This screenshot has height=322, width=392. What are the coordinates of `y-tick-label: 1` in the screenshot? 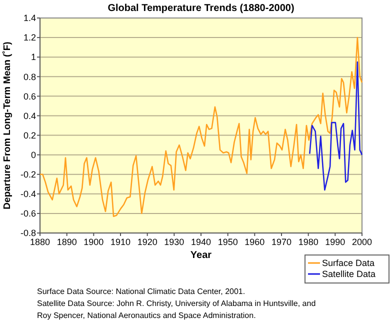 It's located at (33, 57).